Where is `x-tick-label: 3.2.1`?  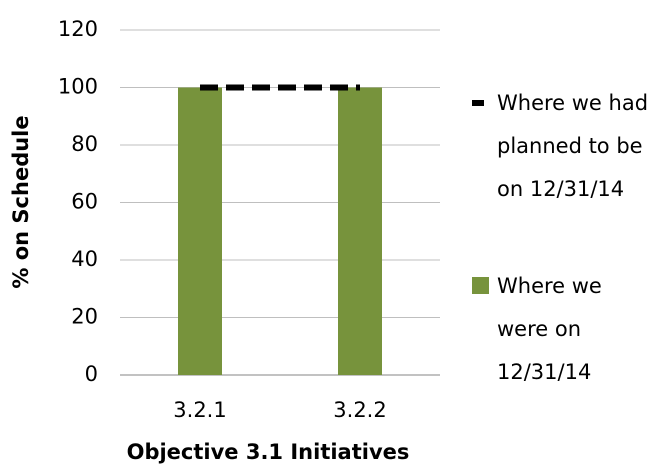
x-tick-label: 3.2.1 is located at coordinates (199, 410).